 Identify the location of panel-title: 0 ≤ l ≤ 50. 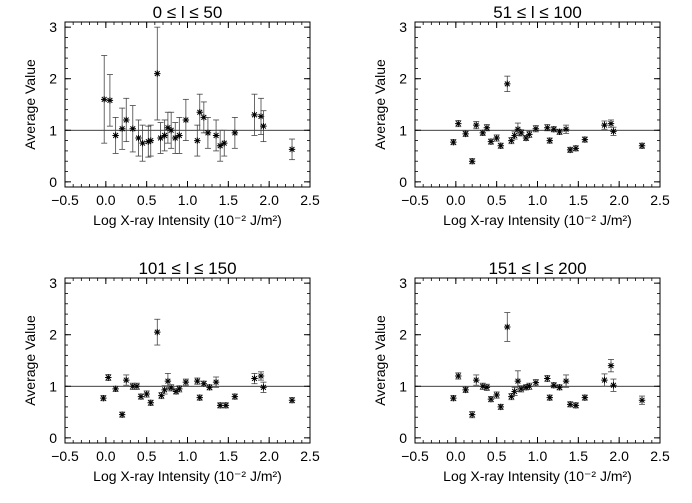
(188, 12).